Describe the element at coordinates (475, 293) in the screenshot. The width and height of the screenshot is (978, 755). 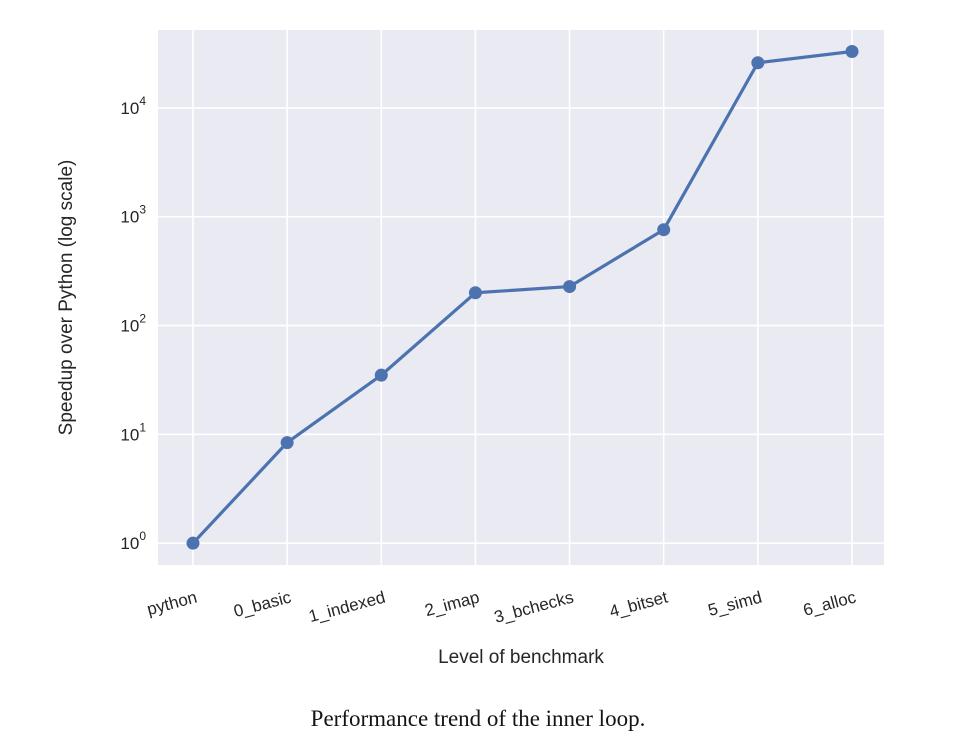
I see `data-point-2_imap` at that location.